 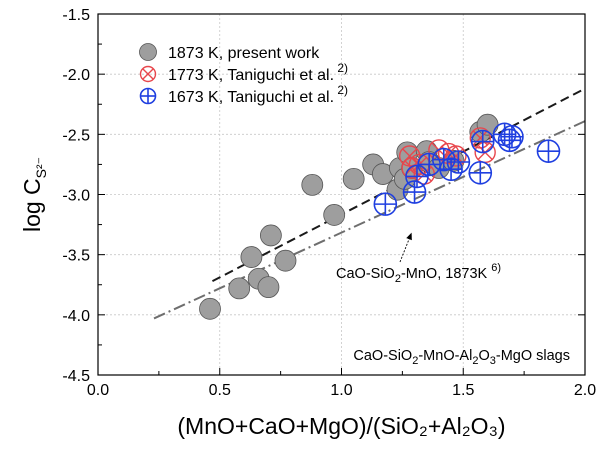 I want to click on legend-text: 1873 K, present work, so click(x=244, y=53).